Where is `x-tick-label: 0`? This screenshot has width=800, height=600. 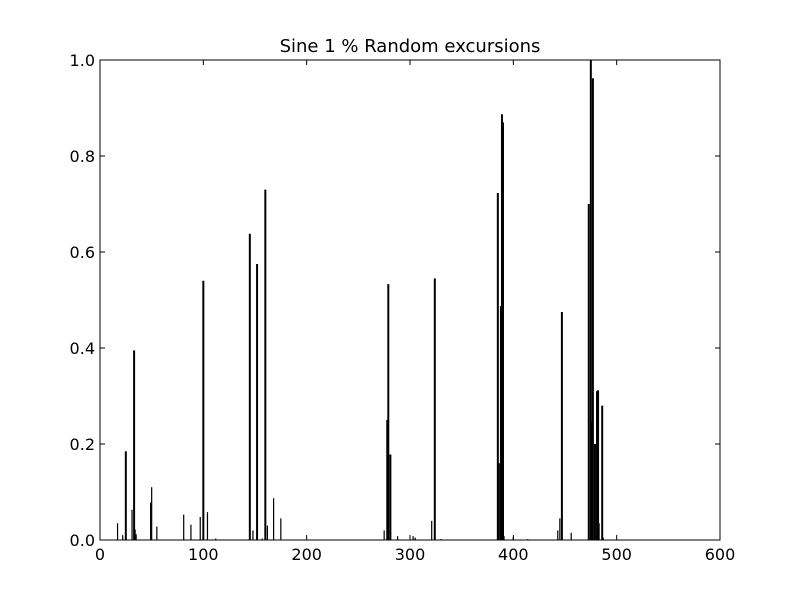 x-tick-label: 0 is located at coordinates (100, 554).